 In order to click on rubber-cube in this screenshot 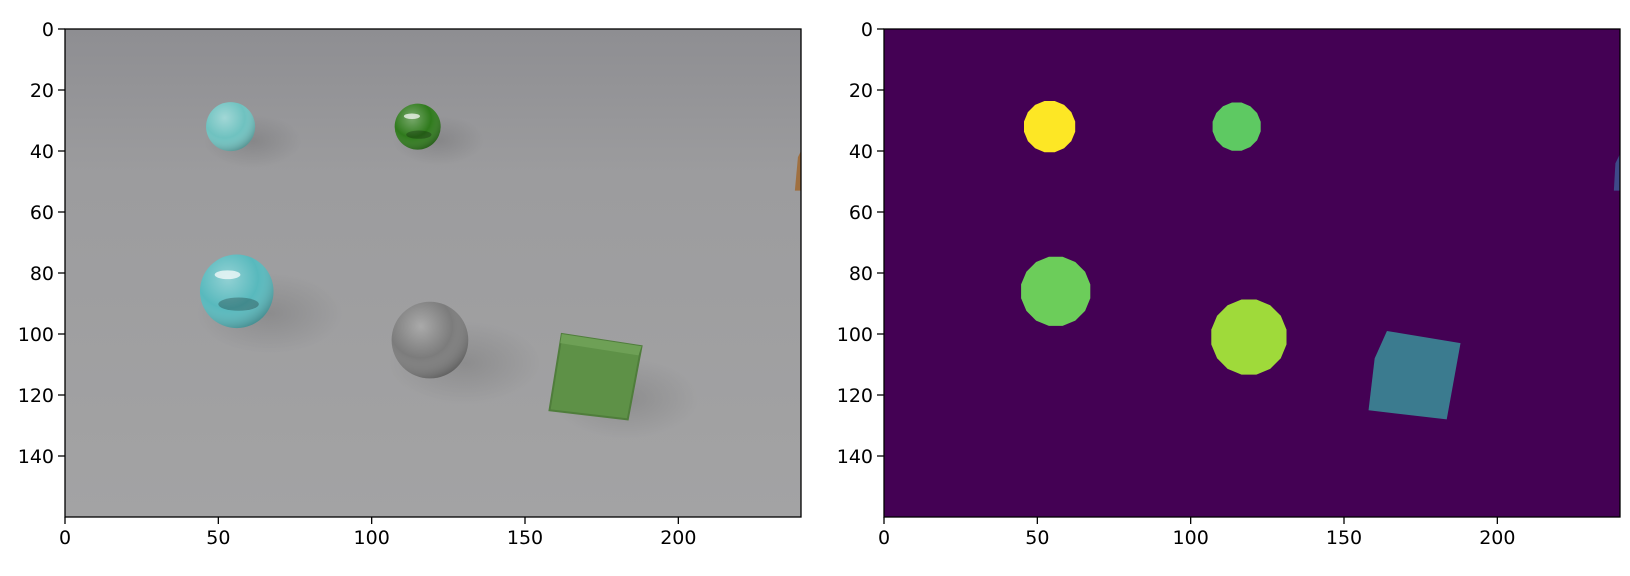, I will do `click(595, 376)`.